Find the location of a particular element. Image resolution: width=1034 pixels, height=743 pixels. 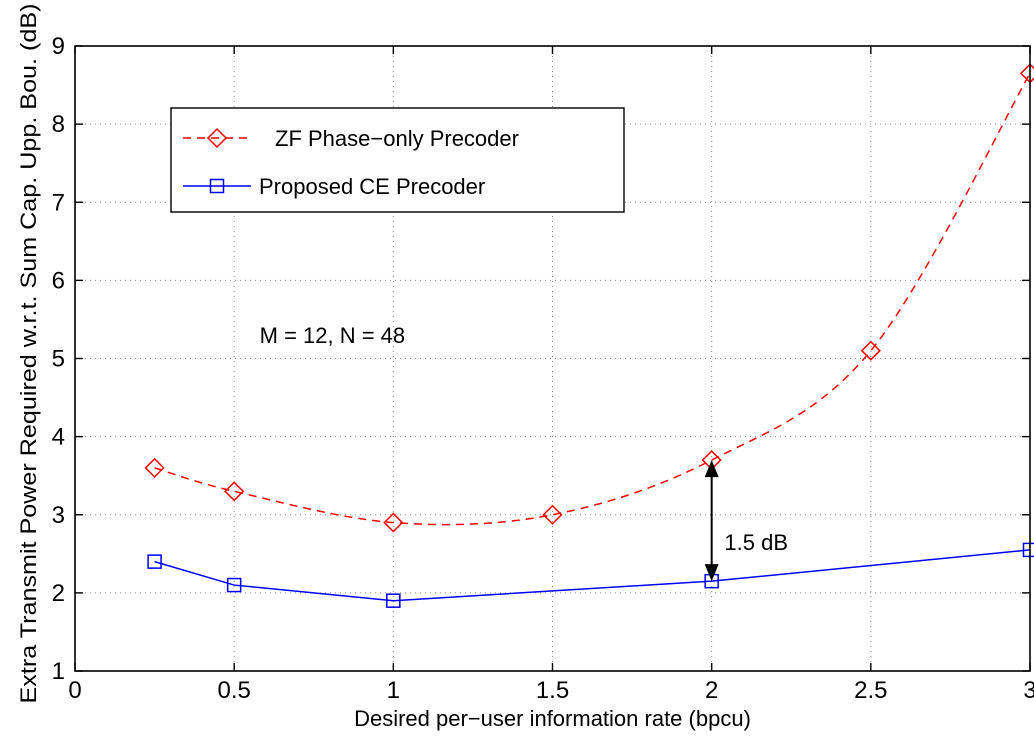

x-tick-label: 1.5 is located at coordinates (552, 690).